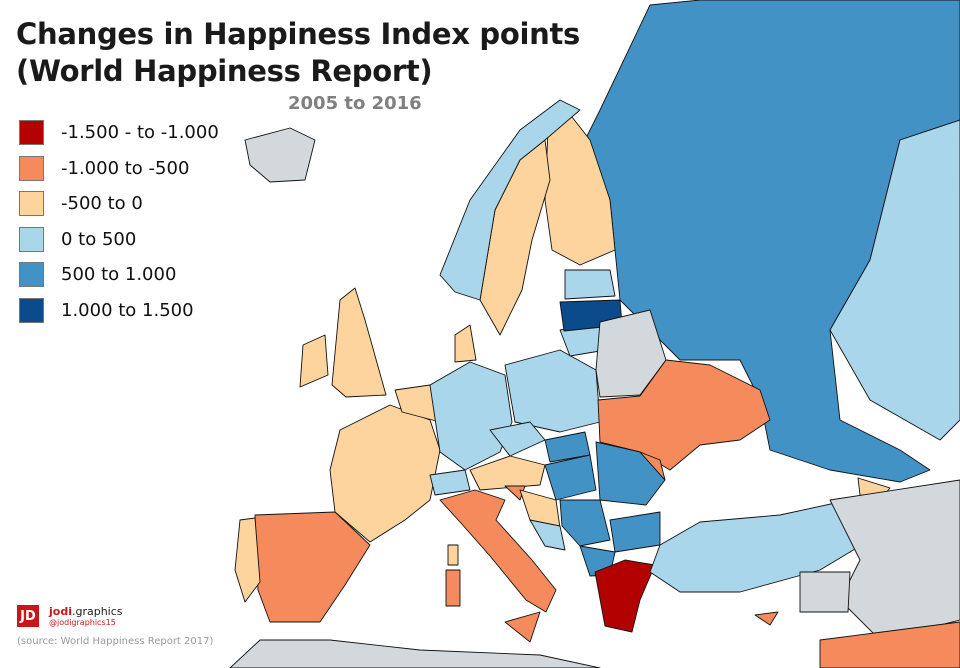 The height and width of the screenshot is (668, 960). I want to click on region-portugal, so click(247, 560).